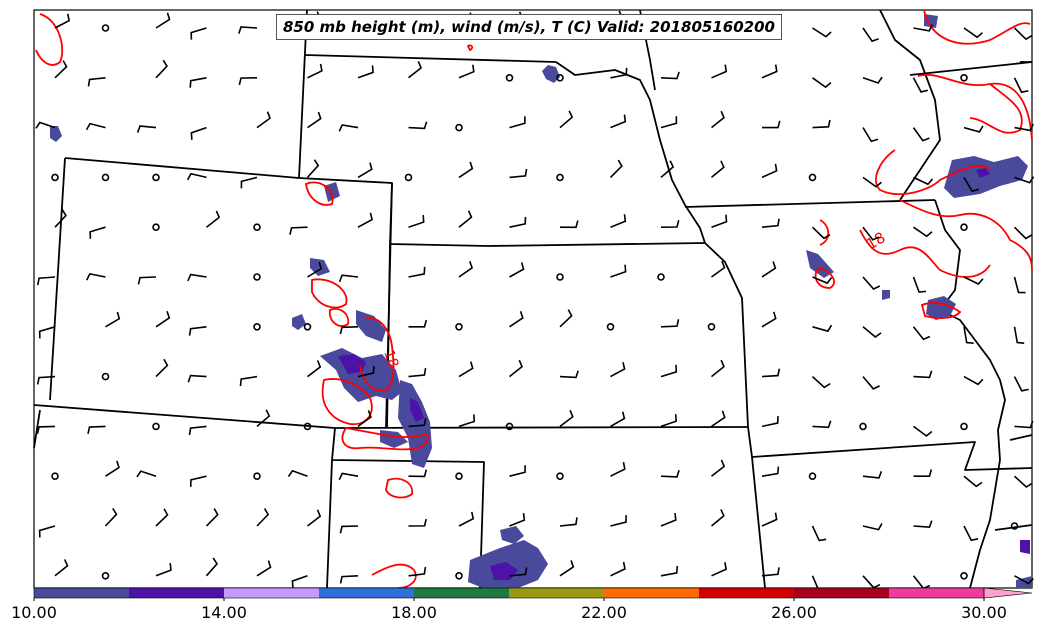  What do you see at coordinates (390, 359) in the screenshot?
I see `contour-label-west: 18` at bounding box center [390, 359].